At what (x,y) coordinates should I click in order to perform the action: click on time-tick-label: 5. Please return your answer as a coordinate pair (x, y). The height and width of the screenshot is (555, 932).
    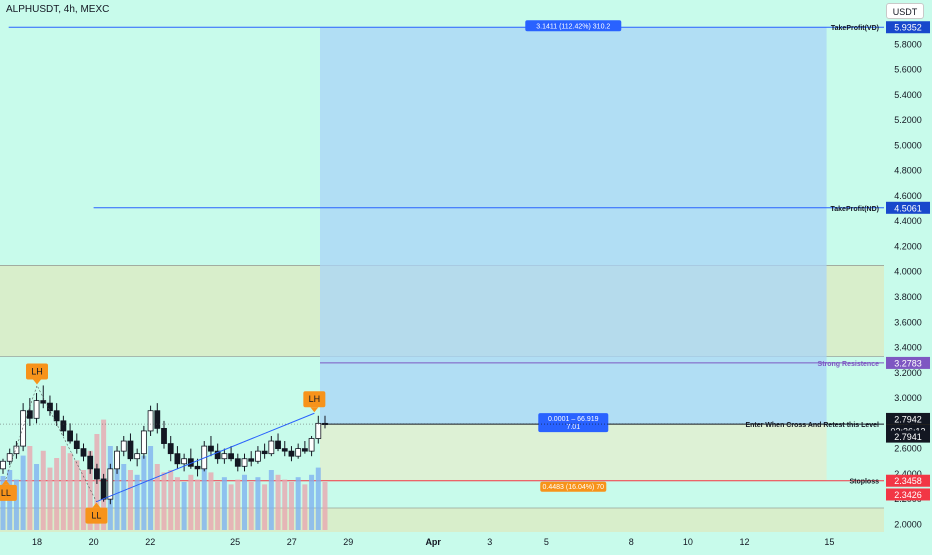
    Looking at the image, I should click on (546, 542).